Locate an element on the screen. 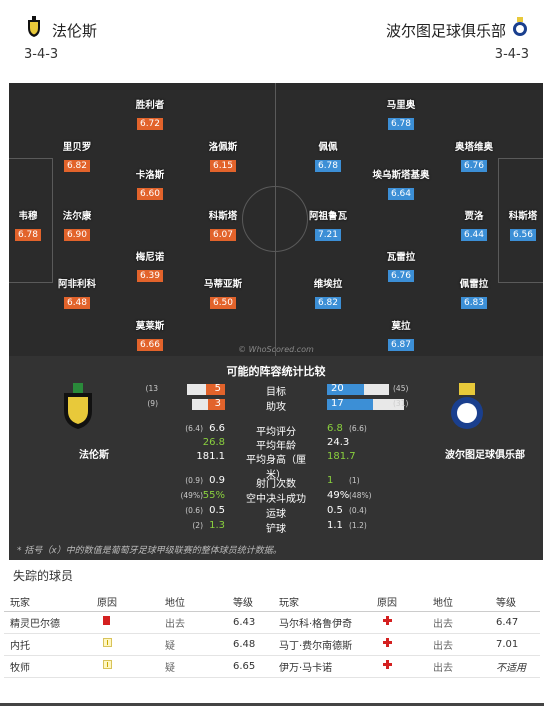 Image resolution: width=544 pixels, height=706 pixels. player-status: 疑 is located at coordinates (199, 666).